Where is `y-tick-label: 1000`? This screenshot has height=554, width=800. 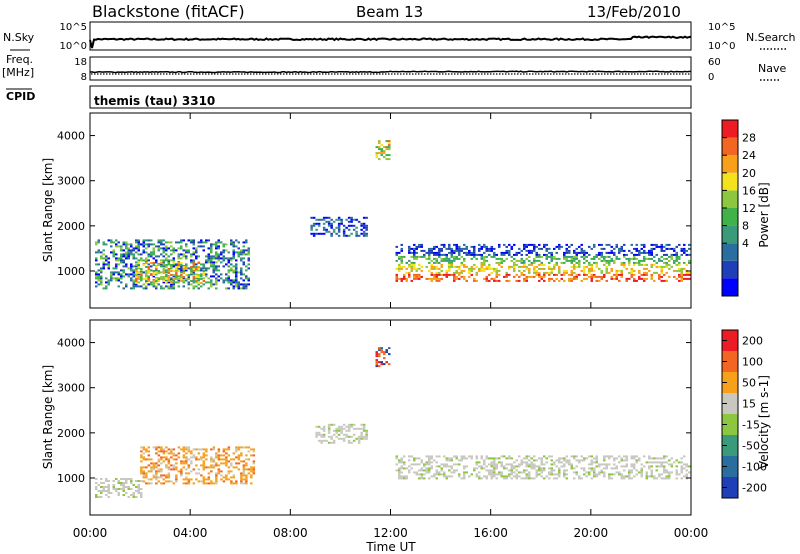 y-tick-label: 1000 is located at coordinates (71, 478).